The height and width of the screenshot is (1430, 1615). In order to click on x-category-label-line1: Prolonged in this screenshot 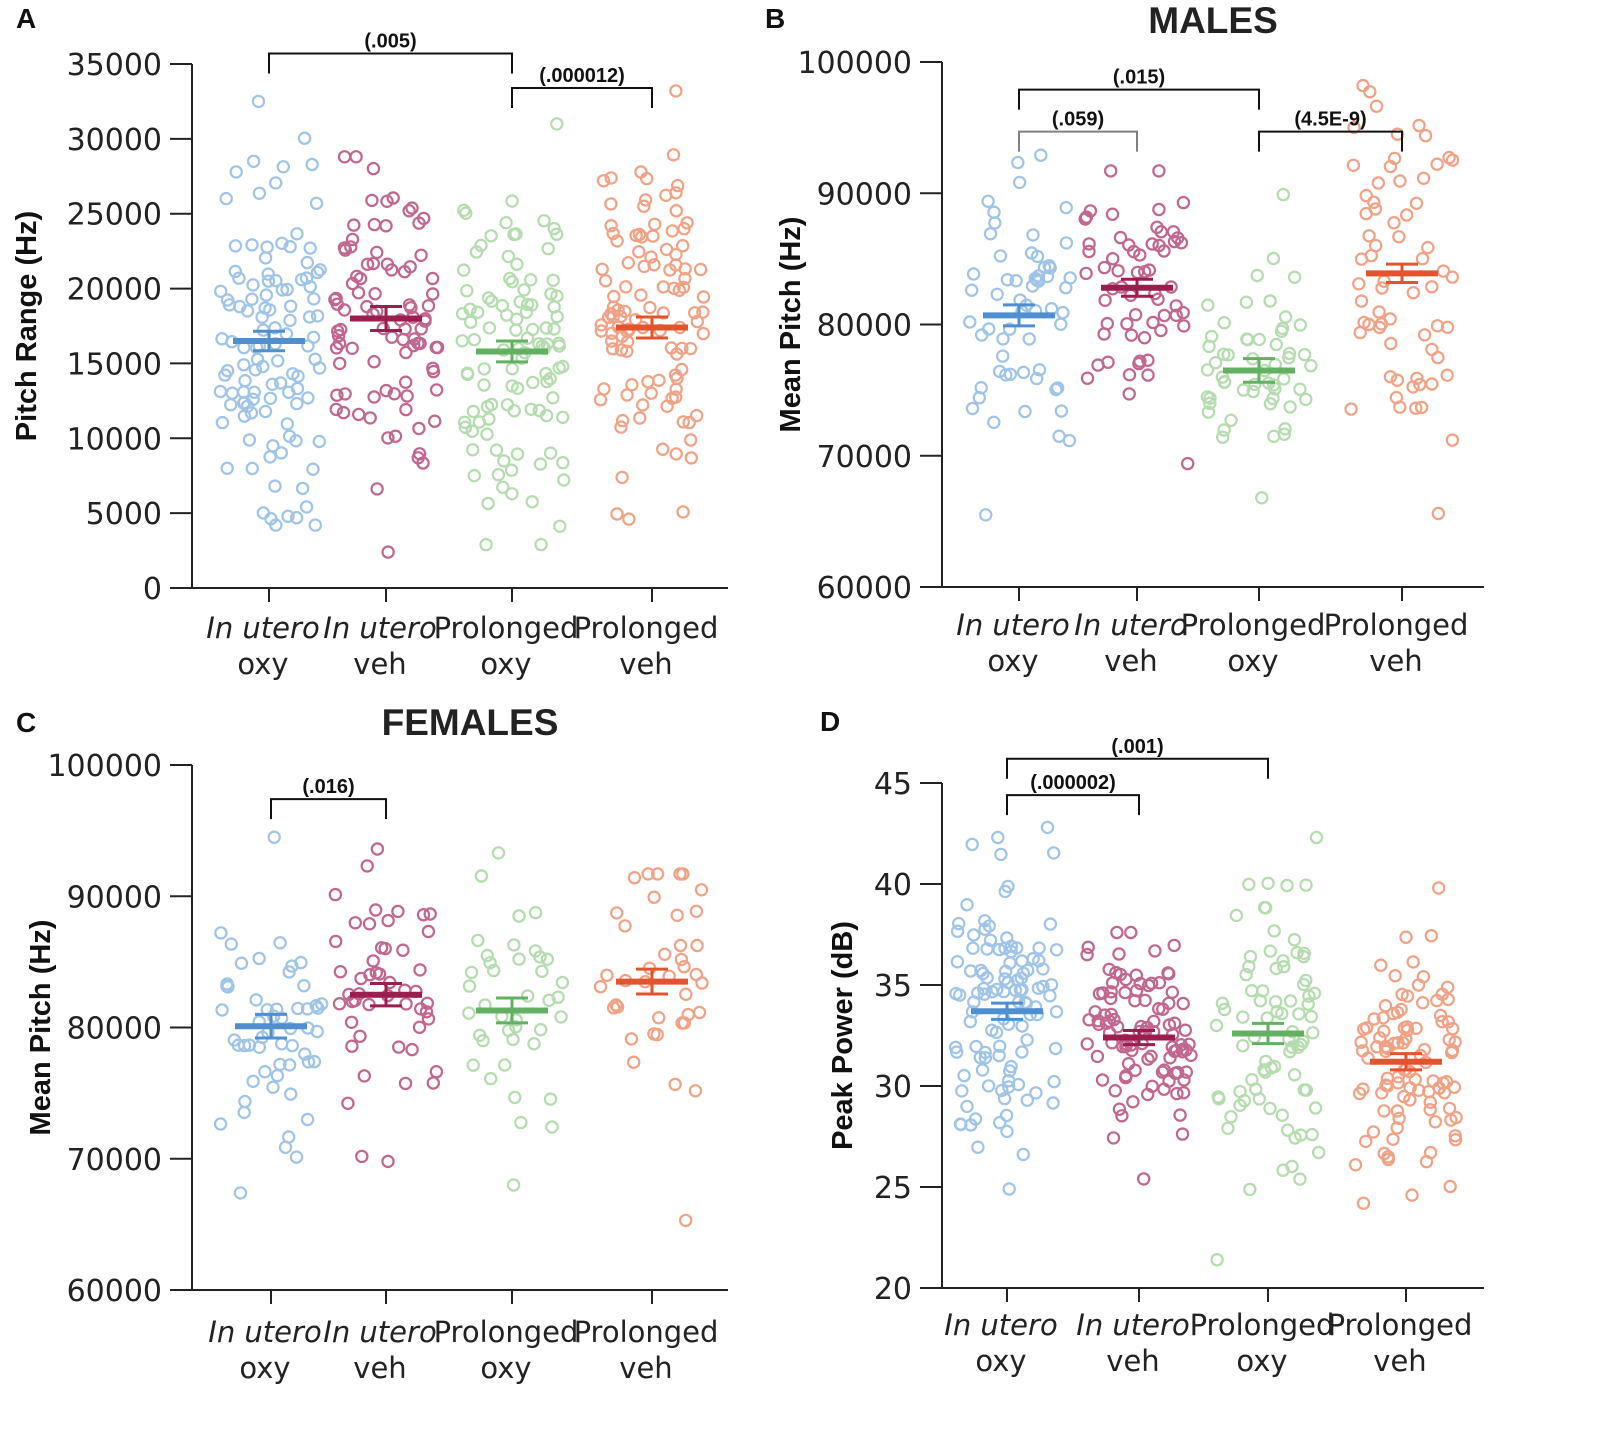, I will do `click(1400, 1325)`.